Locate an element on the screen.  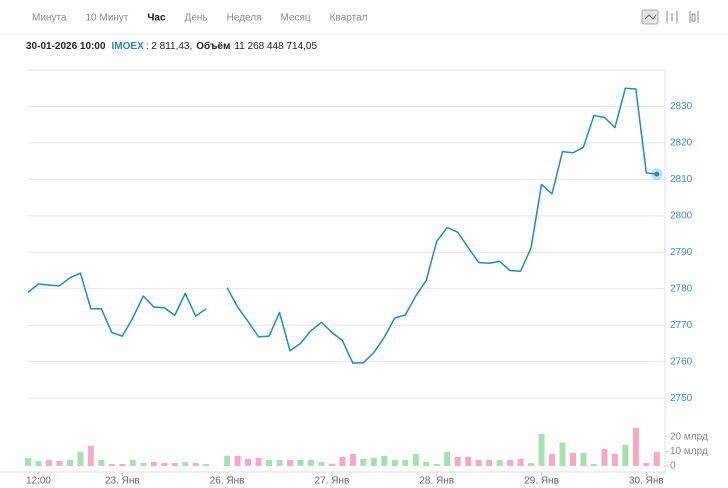
y-tick-label: 2830 is located at coordinates (681, 106).